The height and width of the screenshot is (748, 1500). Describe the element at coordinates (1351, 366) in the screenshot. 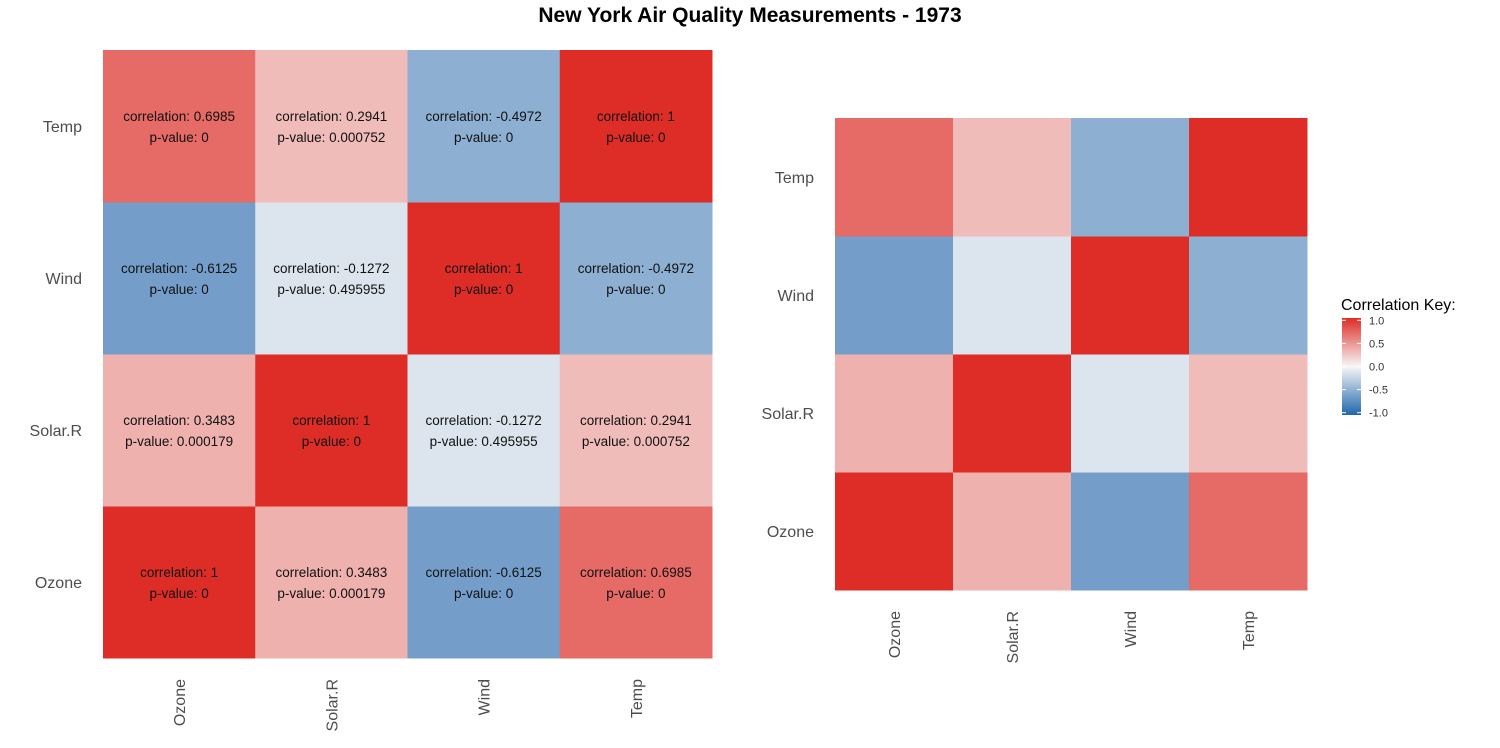

I see `legend-colorbar` at that location.